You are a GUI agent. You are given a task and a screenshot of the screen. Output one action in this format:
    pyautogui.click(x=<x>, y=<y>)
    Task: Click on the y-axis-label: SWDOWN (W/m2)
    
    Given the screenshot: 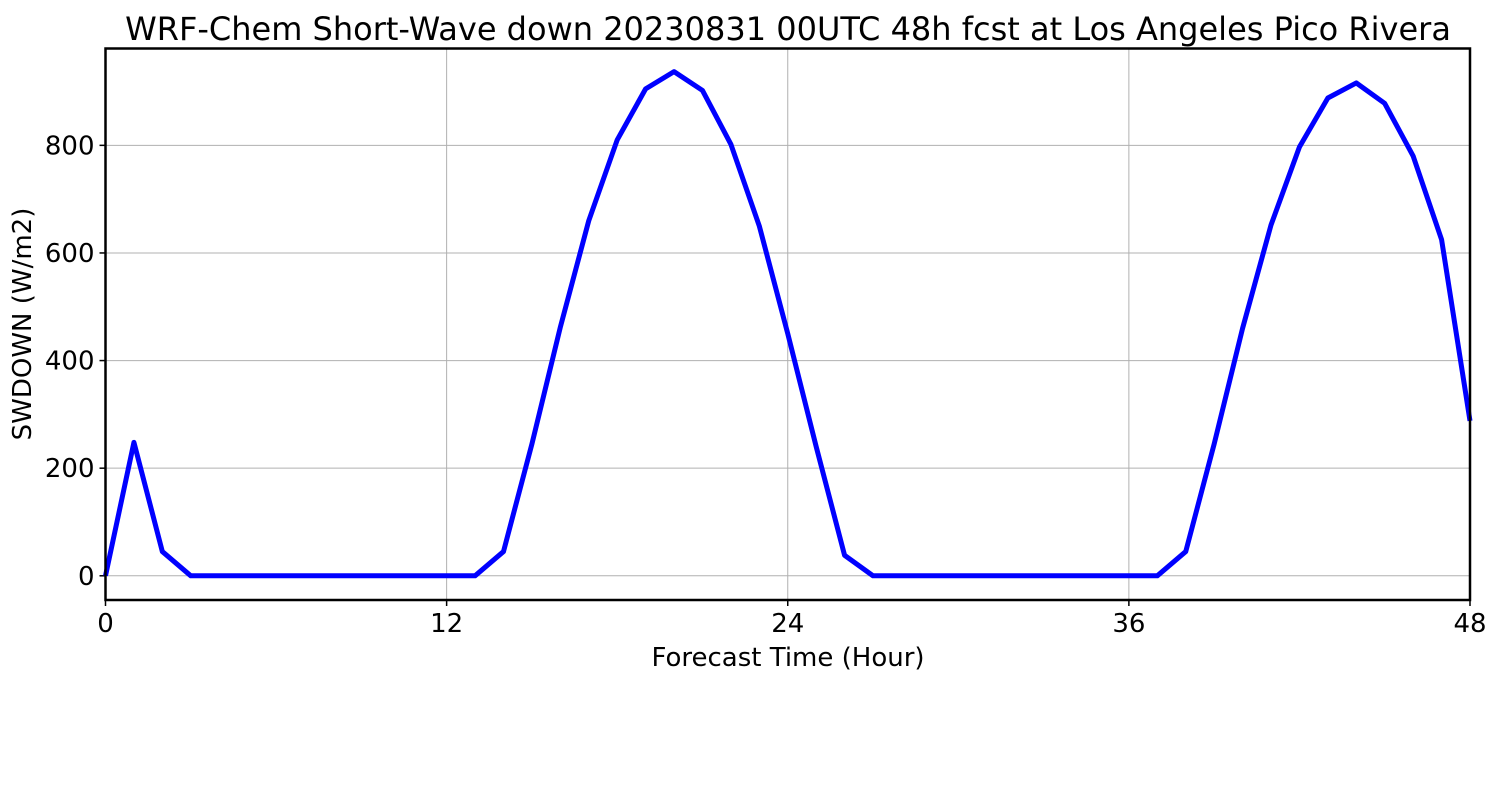 What is the action you would take?
    pyautogui.click(x=23, y=324)
    